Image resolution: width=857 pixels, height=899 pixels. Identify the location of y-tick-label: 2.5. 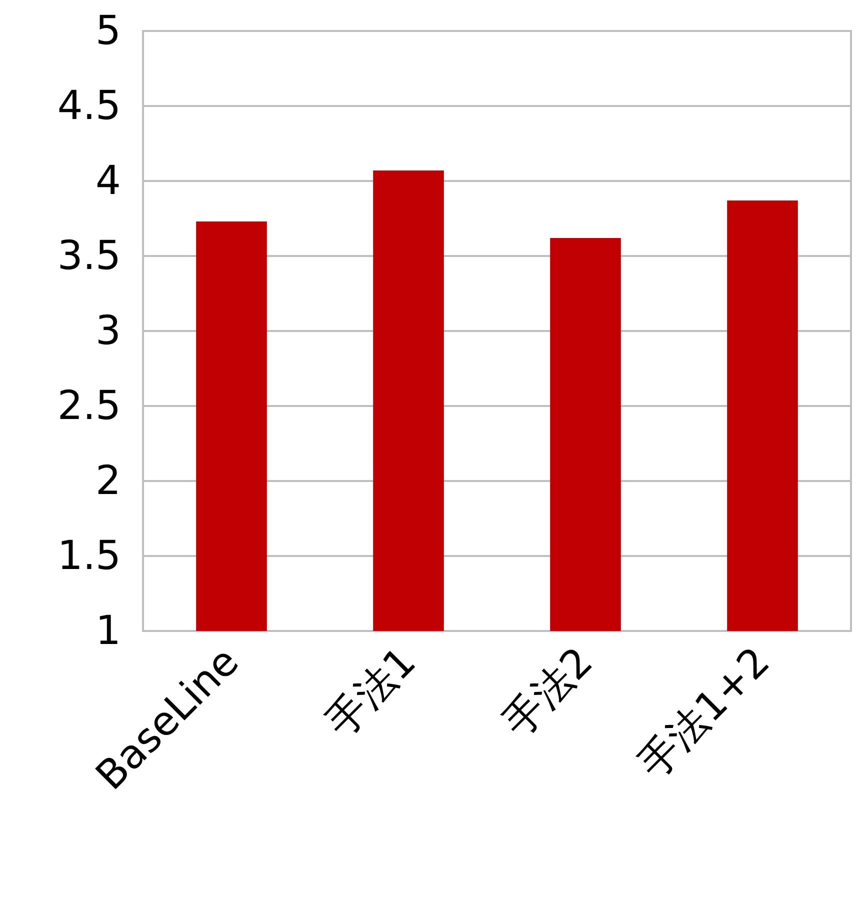
(89, 406).